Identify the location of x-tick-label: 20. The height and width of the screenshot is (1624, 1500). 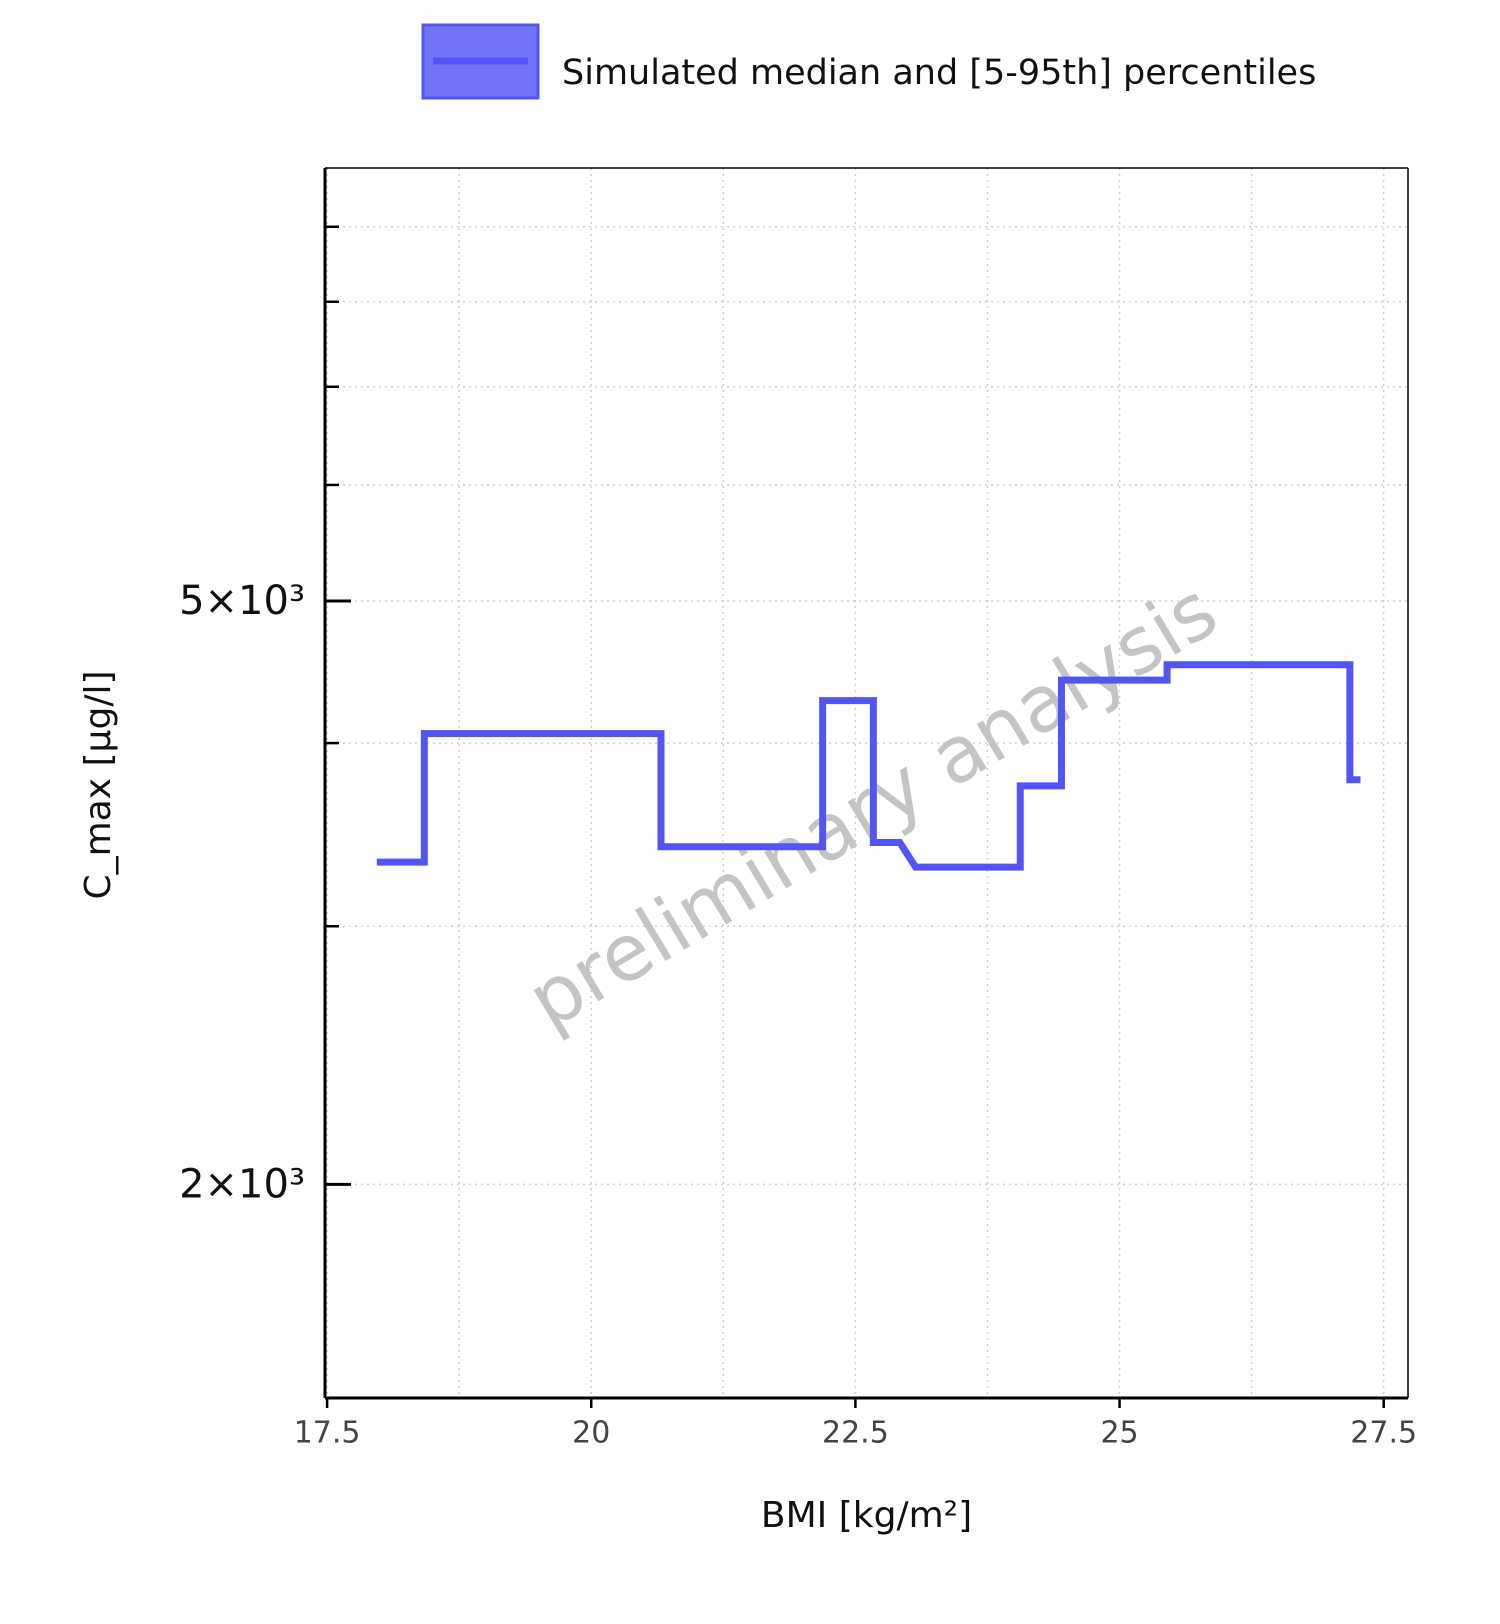
(591, 1433).